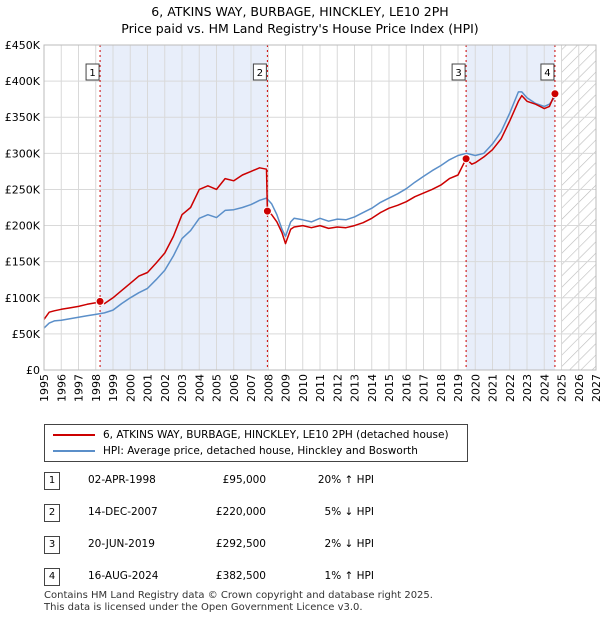 The height and width of the screenshot is (620, 600). What do you see at coordinates (74, 435) in the screenshot?
I see `legend-swatch-property` at bounding box center [74, 435].